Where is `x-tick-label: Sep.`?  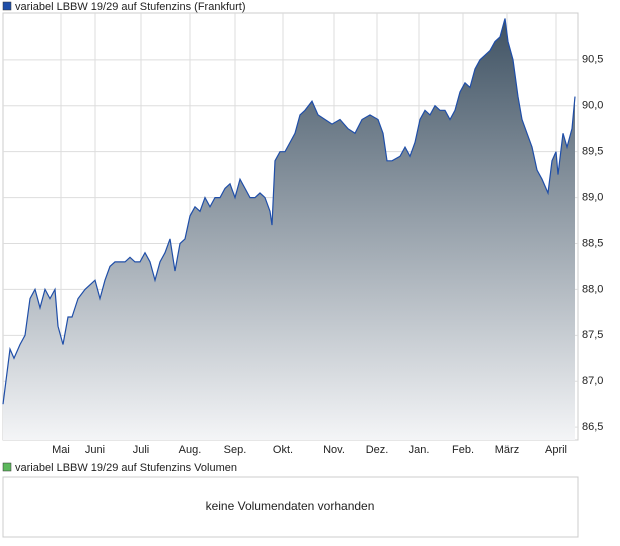
x-tick-label: Sep. is located at coordinates (235, 450).